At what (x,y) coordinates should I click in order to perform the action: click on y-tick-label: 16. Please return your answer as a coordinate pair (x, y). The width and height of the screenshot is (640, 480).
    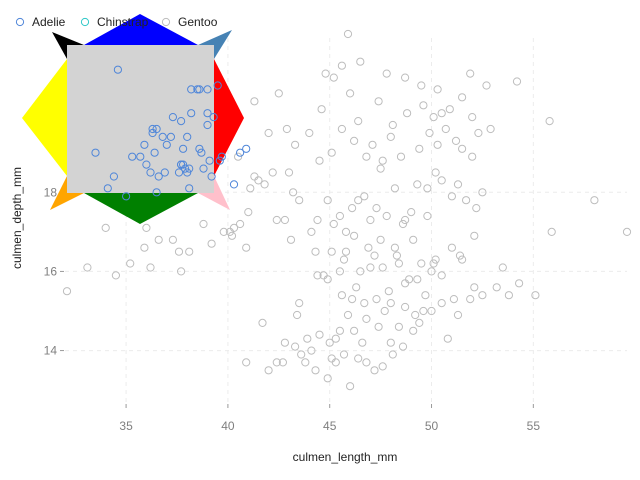
    Looking at the image, I should click on (51, 271).